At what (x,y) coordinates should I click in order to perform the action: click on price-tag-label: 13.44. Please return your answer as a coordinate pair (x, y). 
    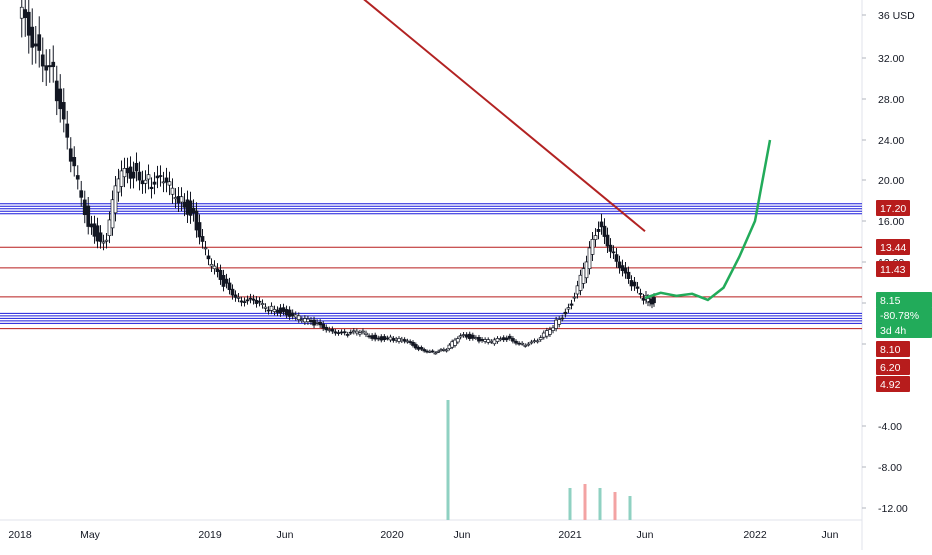
    Looking at the image, I should click on (893, 248).